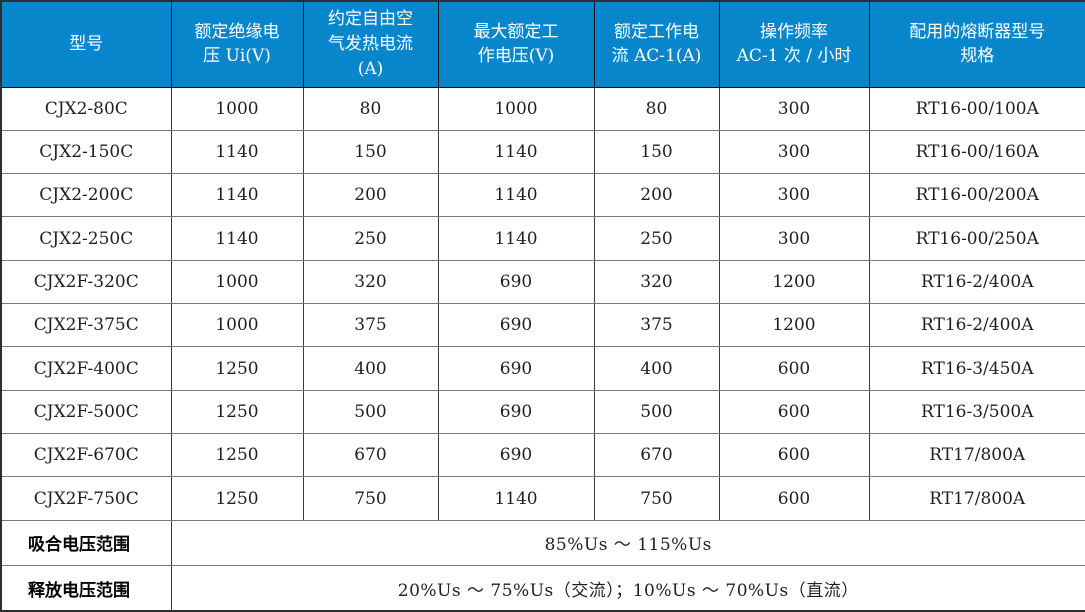  Describe the element at coordinates (86, 325) in the screenshot. I see `model-cell: CJX2F-375C` at that location.